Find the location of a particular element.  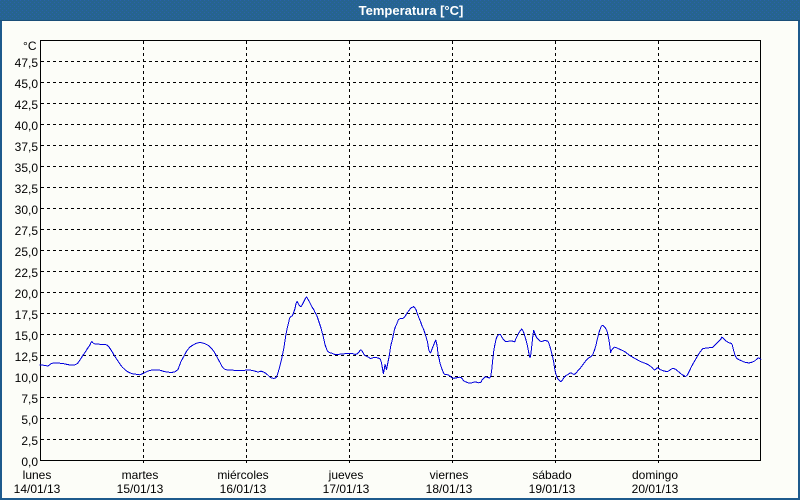

svg-text: °C is located at coordinates (30, 46).